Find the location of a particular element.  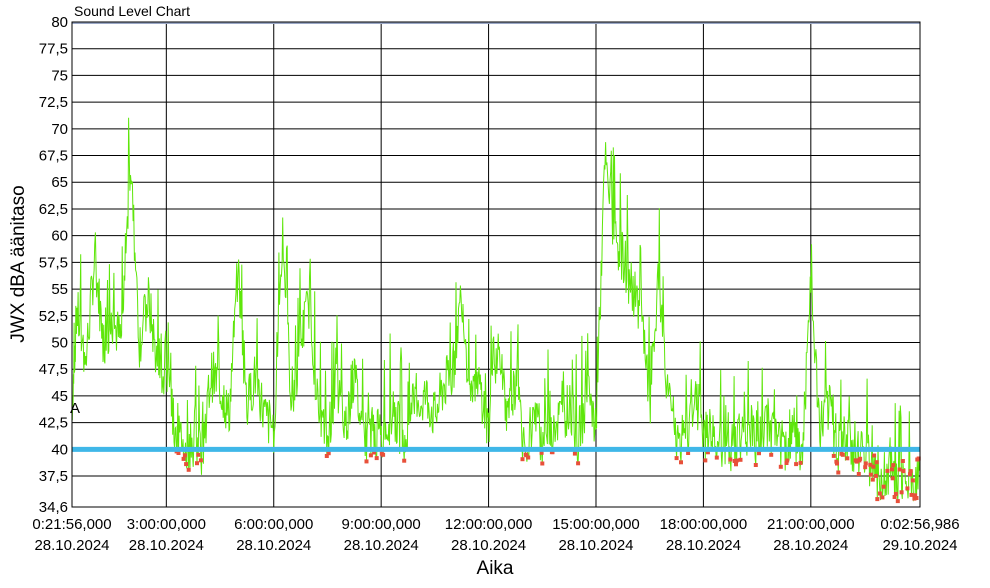

y-tick-label: 47,5 is located at coordinates (53, 369).